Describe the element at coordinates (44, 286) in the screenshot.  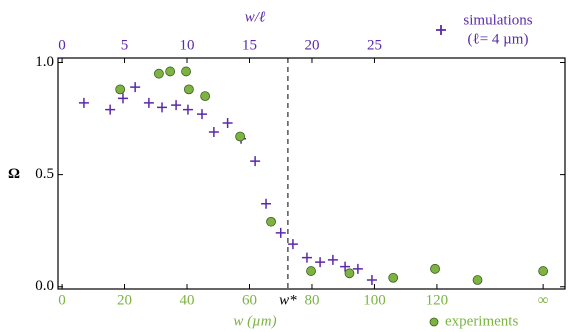
I see `y-tick-label: 0.0` at that location.